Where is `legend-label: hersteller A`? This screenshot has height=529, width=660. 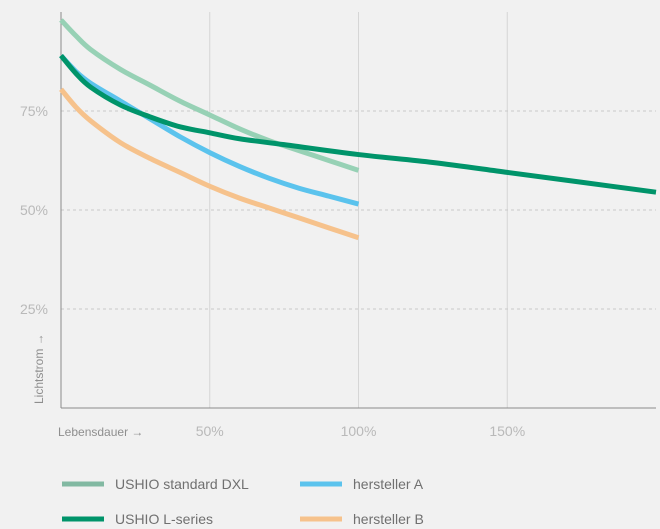
legend-label: hersteller A is located at coordinates (388, 484).